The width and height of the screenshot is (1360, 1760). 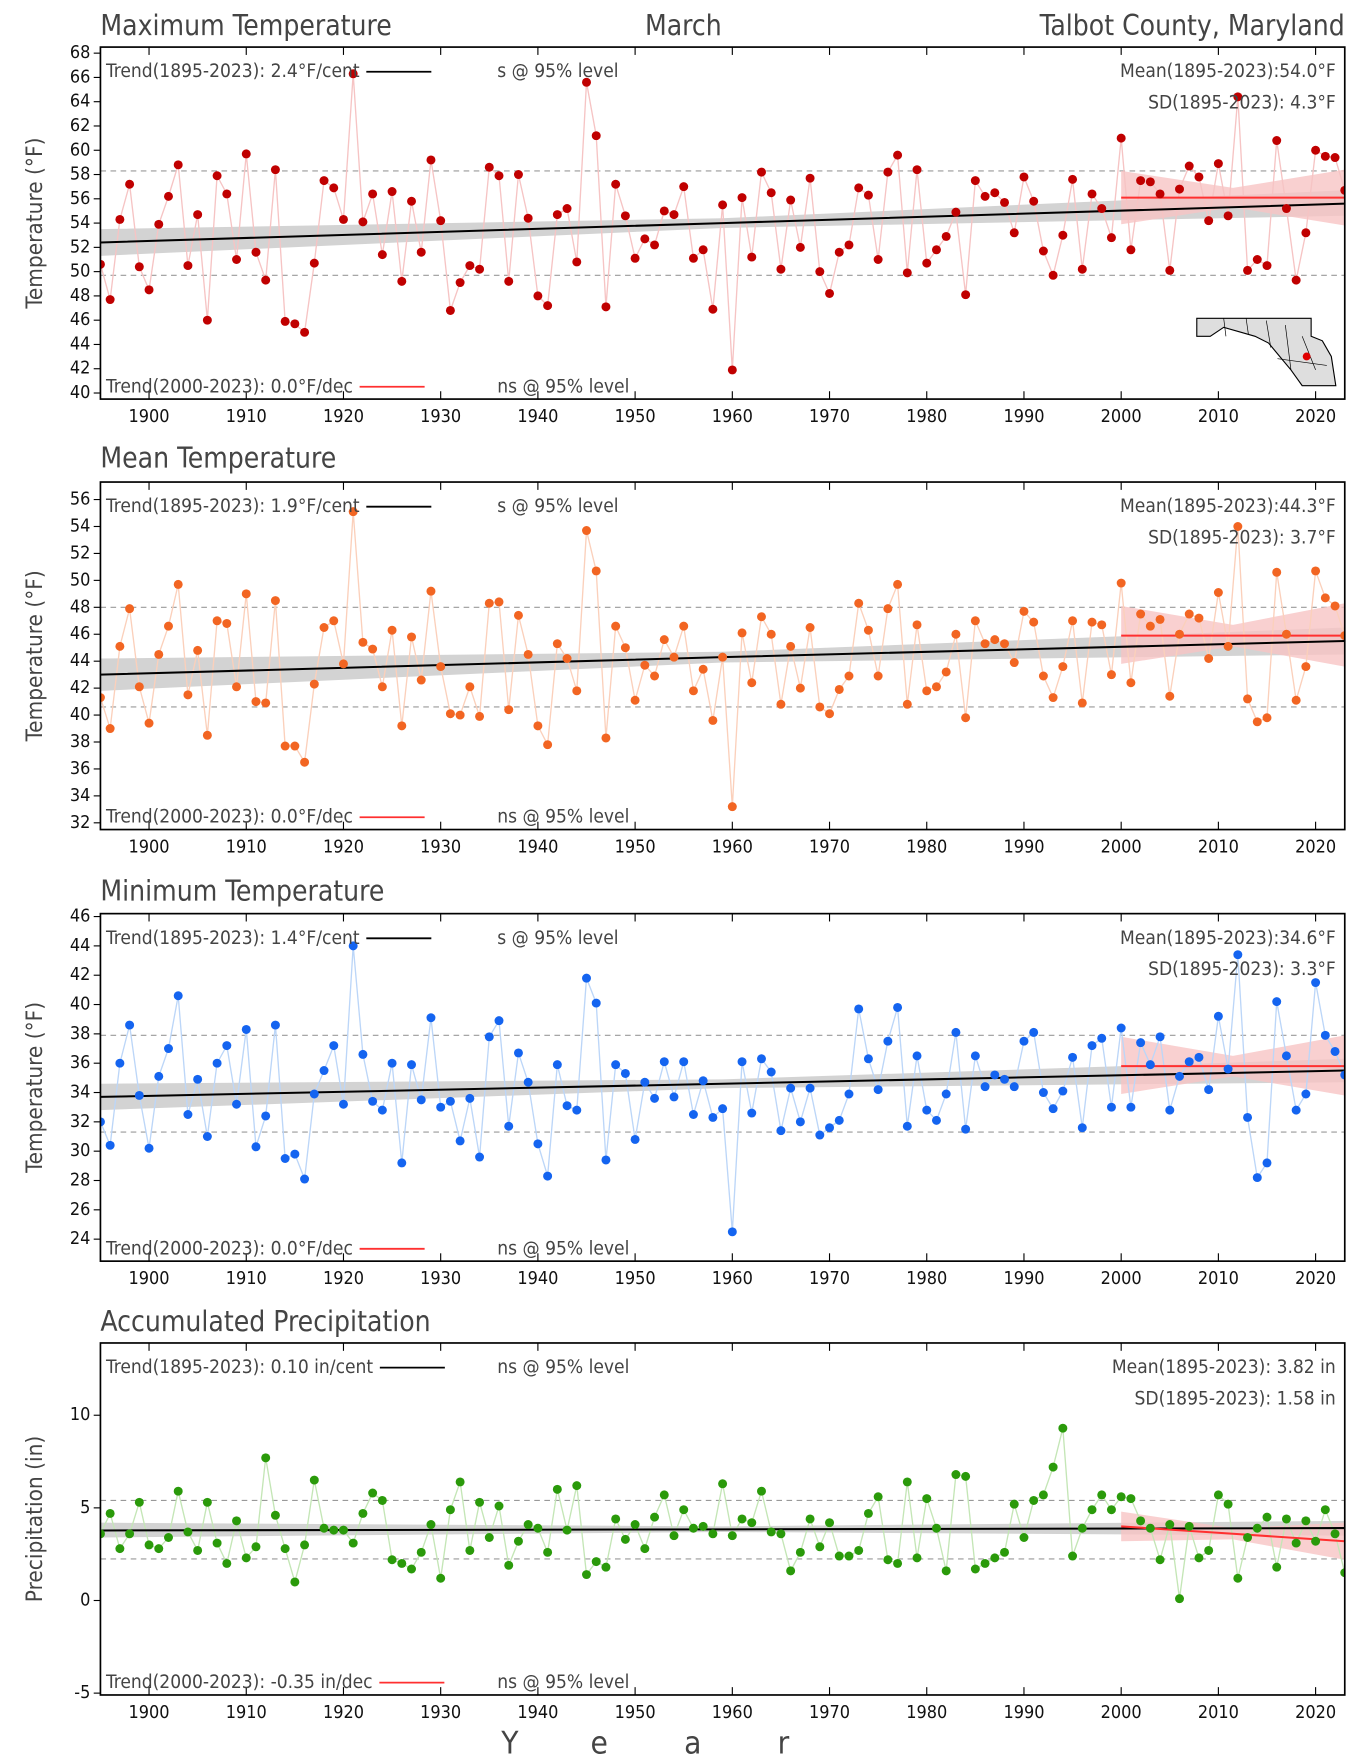 What do you see at coordinates (246, 1712) in the screenshot?
I see `x-tick-label: 1910` at bounding box center [246, 1712].